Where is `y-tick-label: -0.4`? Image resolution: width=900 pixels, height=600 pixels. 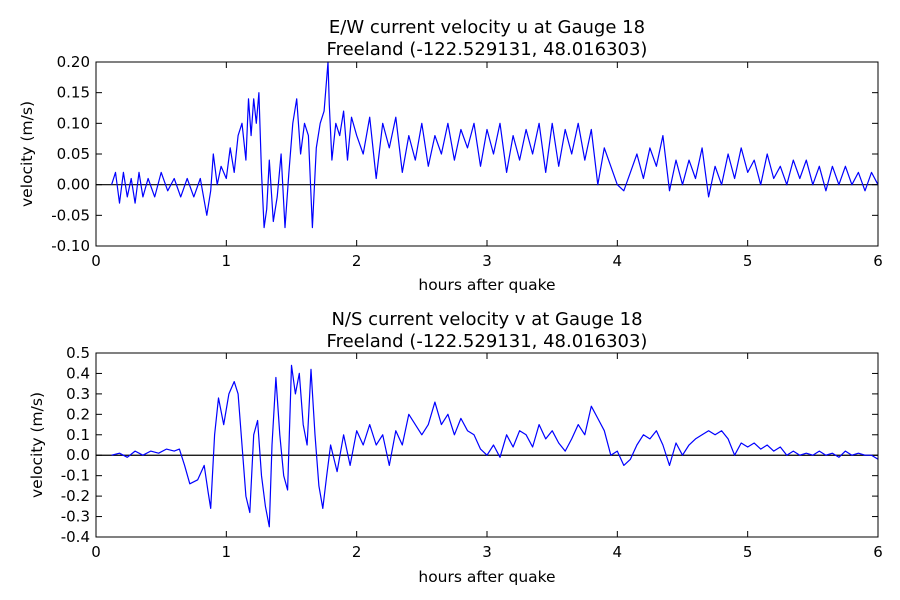 y-tick-label: -0.4 is located at coordinates (75, 537).